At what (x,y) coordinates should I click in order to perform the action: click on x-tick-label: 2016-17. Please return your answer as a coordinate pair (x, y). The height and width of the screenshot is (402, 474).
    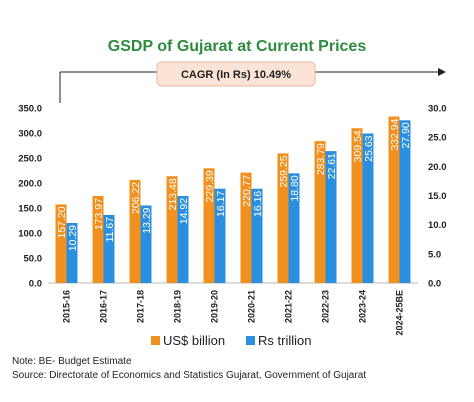
    Looking at the image, I should click on (104, 306).